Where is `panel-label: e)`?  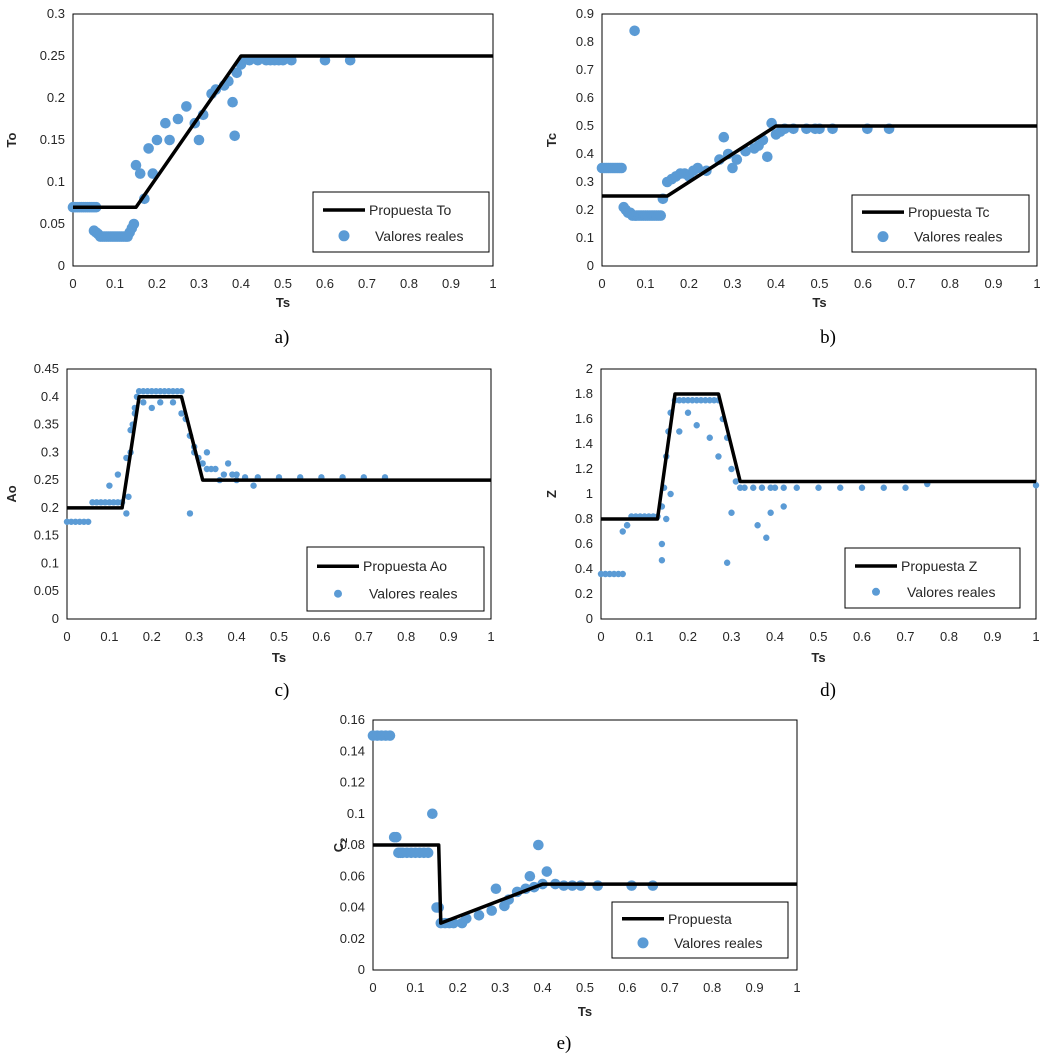 panel-label: e) is located at coordinates (564, 1043).